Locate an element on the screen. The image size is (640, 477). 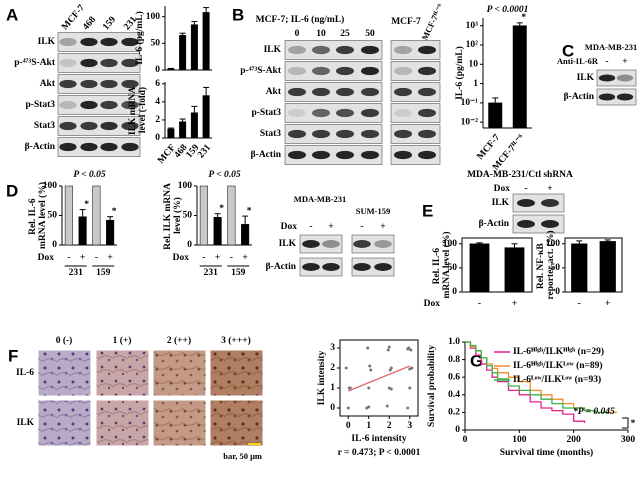
legend-label: IL-6ᴴⁱᵍʰ/ILKᴴⁱᵍʰ (n=29) is located at coordinates (558, 351).